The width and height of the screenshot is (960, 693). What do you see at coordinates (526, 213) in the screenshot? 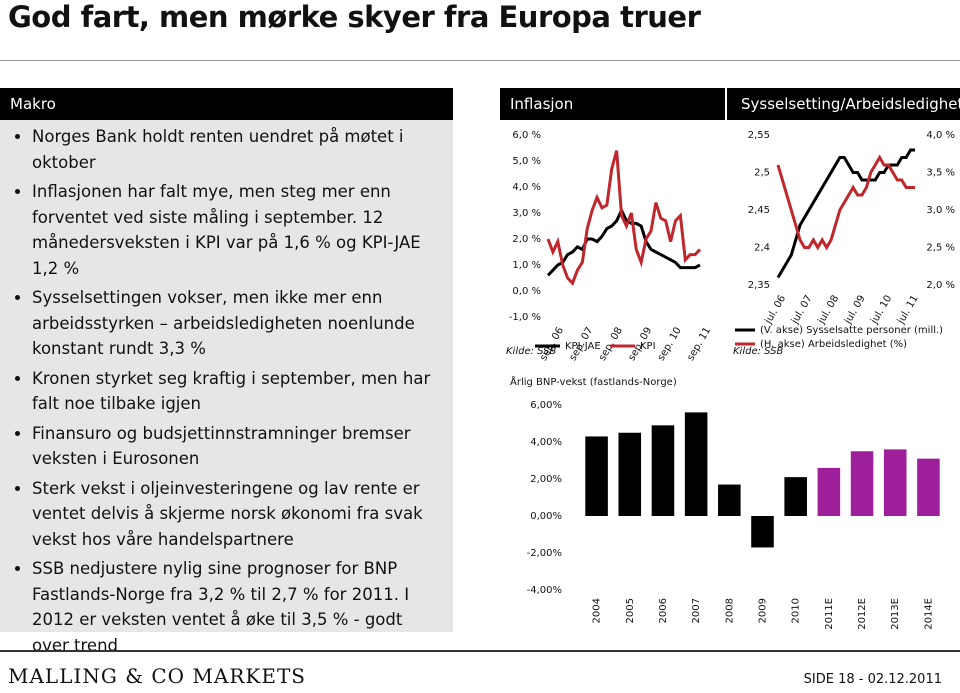
I see `y-tick-label: 3,0 %` at bounding box center [526, 213].